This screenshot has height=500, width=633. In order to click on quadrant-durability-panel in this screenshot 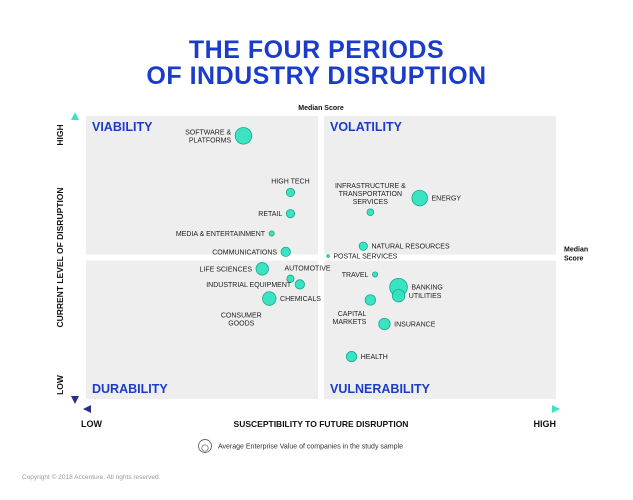, I will do `click(202, 329)`.